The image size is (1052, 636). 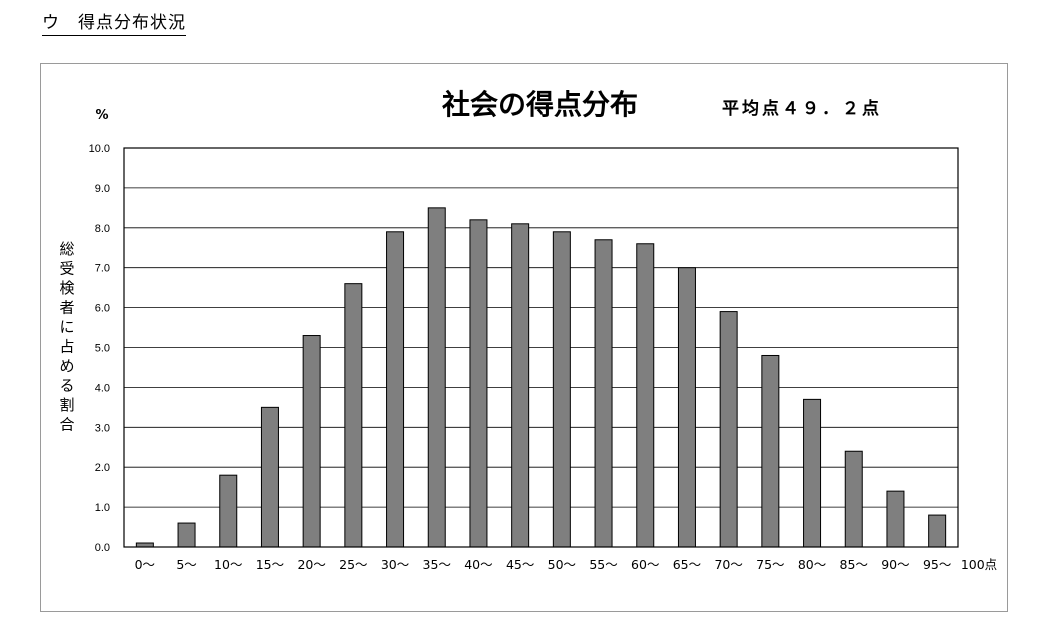 What do you see at coordinates (99, 149) in the screenshot?
I see `y-tick-label: 10.0` at bounding box center [99, 149].